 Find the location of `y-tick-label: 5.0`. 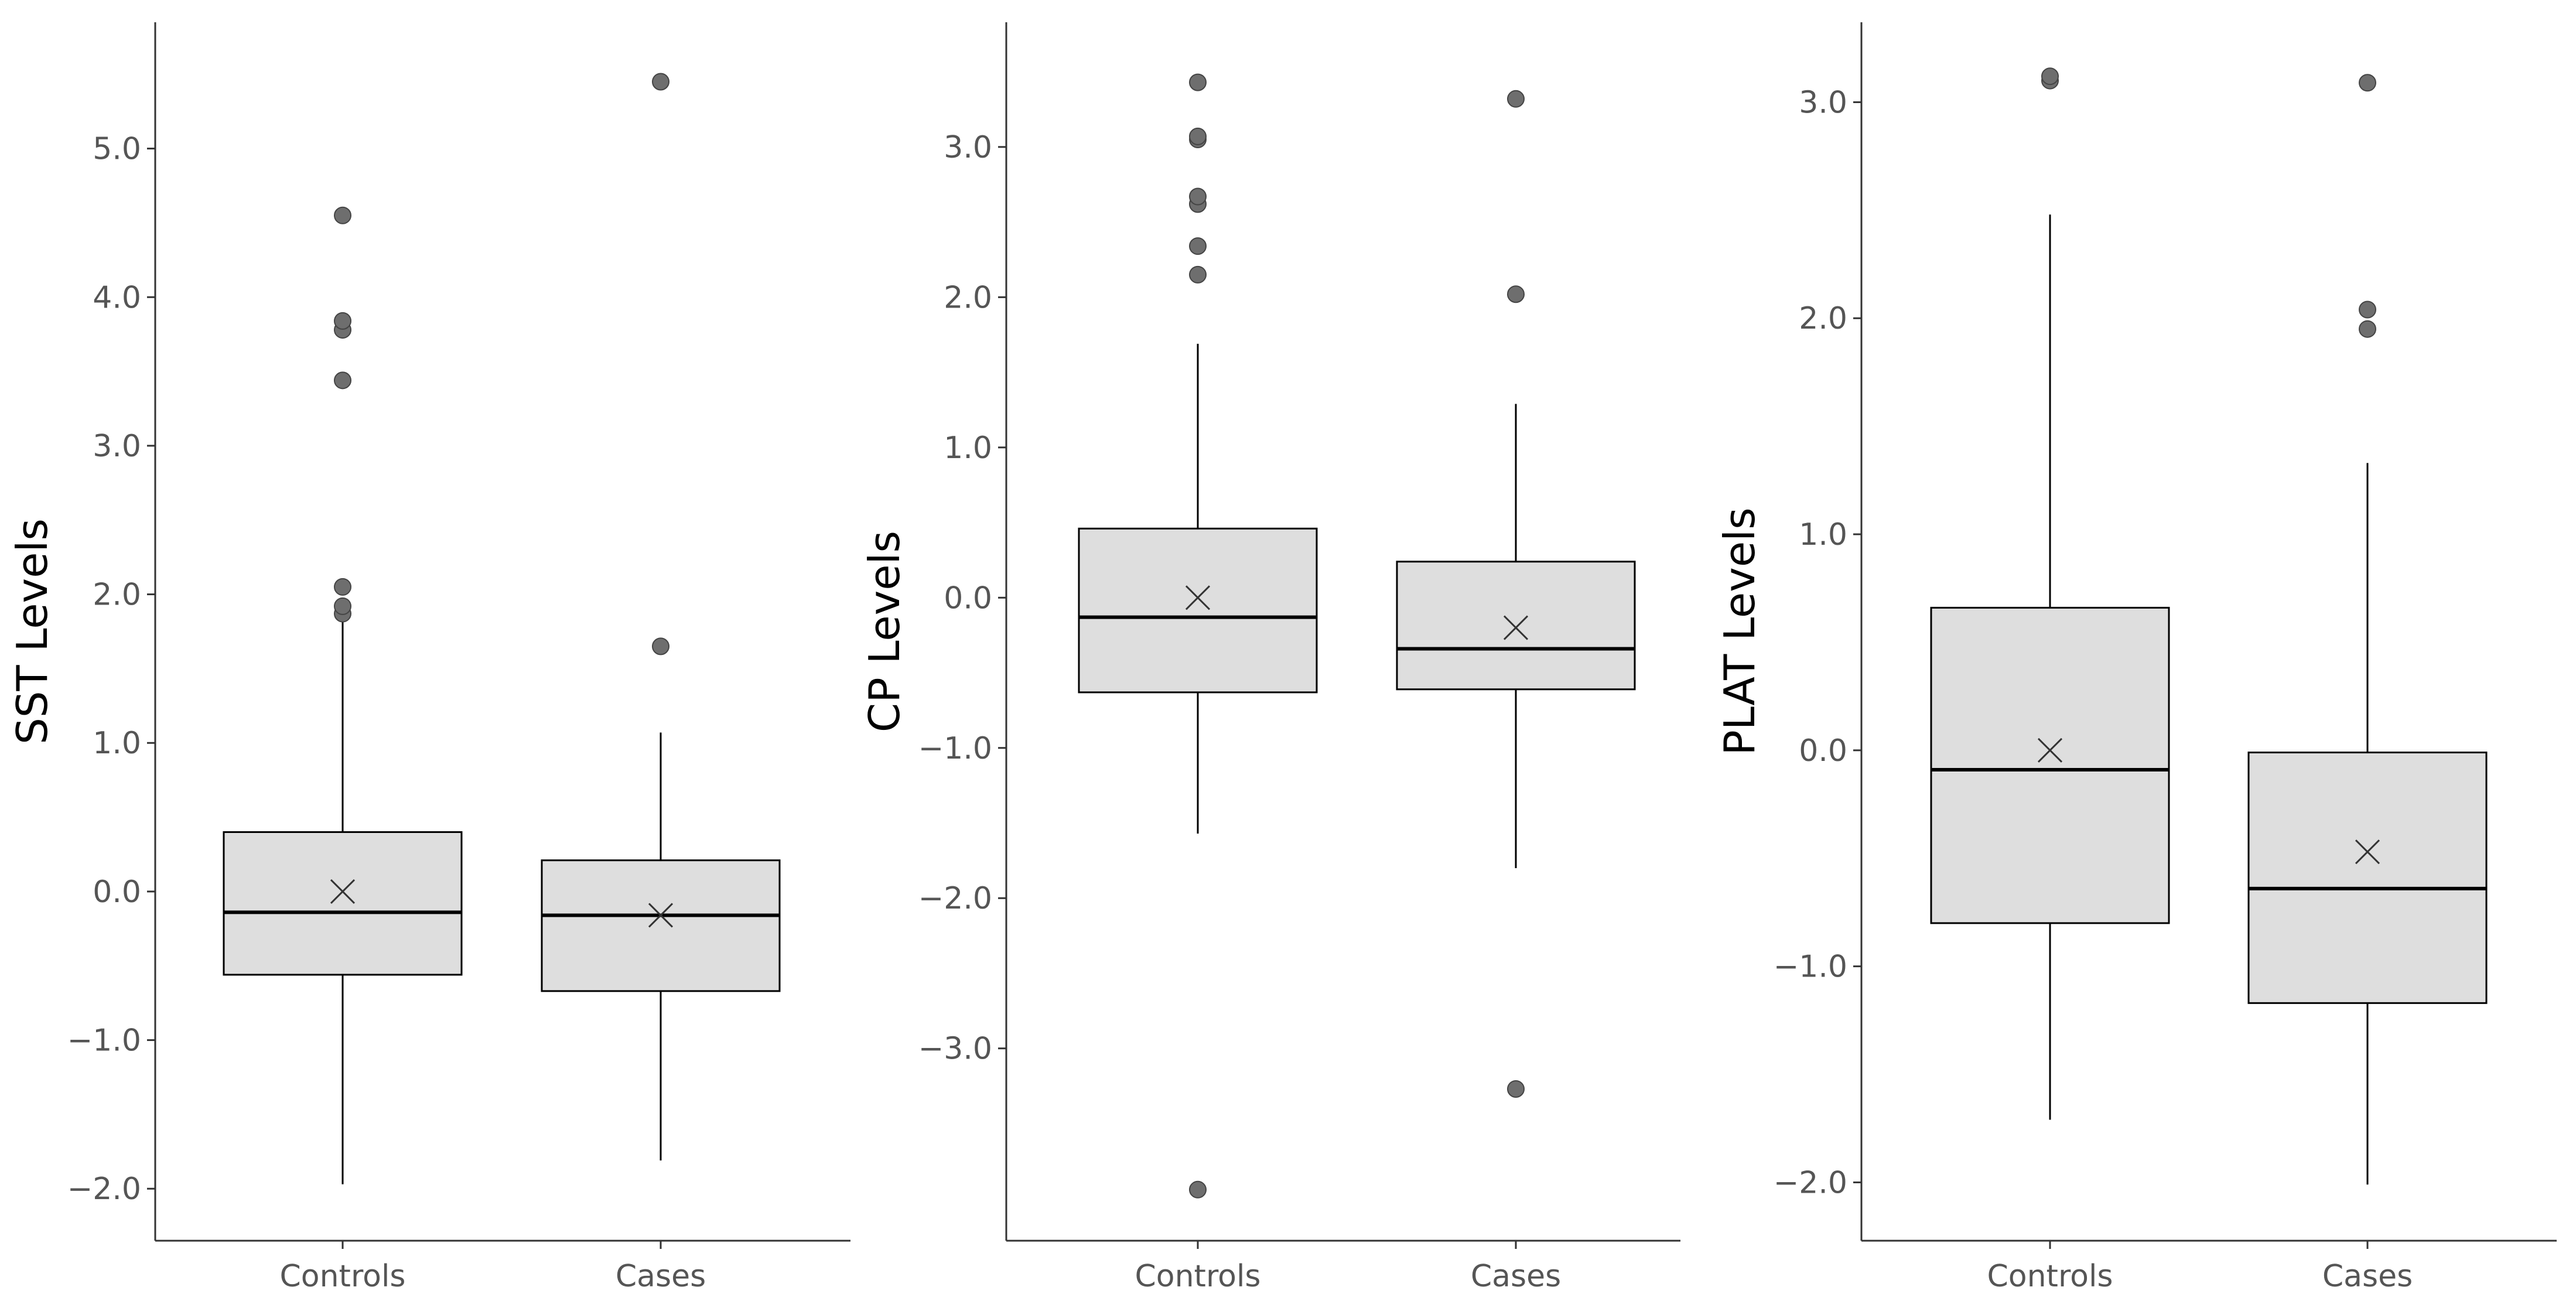

y-tick-label: 5.0 is located at coordinates (117, 149).